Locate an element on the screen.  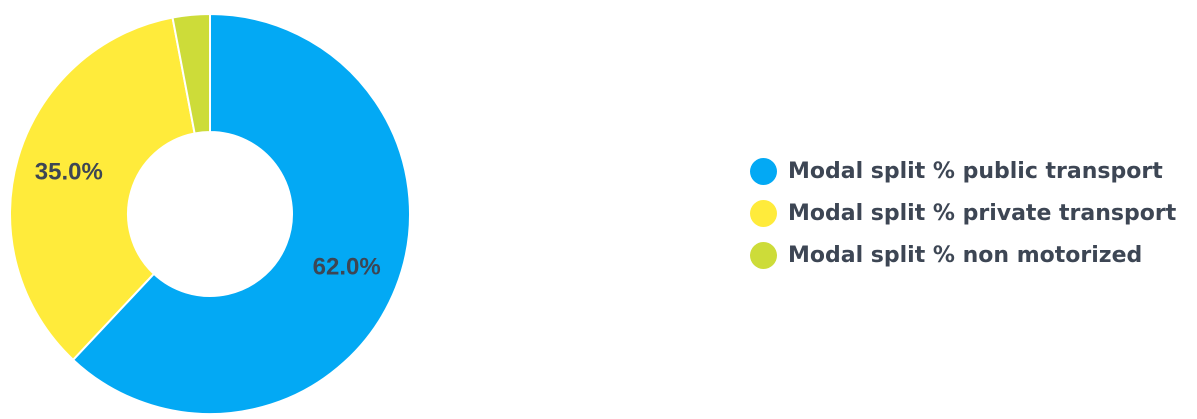
legend-label-private-transport: Modal split % private transport is located at coordinates (982, 213).